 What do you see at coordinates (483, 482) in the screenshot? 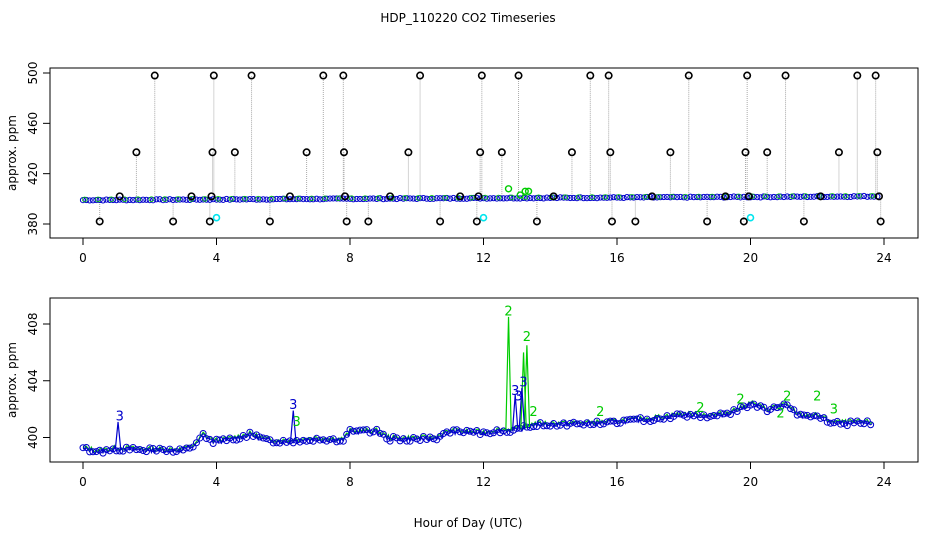
I see `x-tick-label: 12` at bounding box center [483, 482].